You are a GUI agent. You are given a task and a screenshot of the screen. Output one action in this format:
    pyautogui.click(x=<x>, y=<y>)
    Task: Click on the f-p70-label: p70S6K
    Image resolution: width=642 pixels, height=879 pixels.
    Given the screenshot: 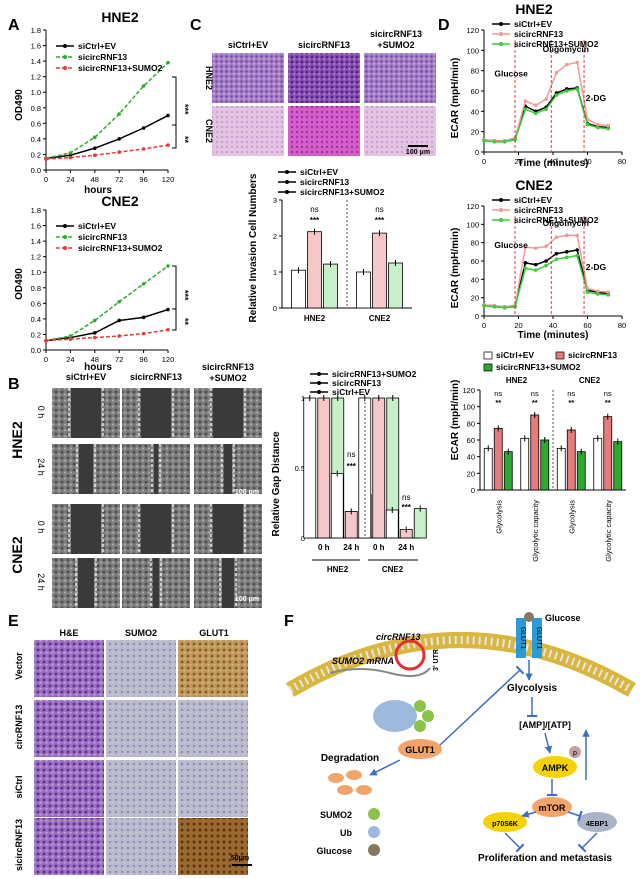 What is the action you would take?
    pyautogui.click(x=505, y=824)
    